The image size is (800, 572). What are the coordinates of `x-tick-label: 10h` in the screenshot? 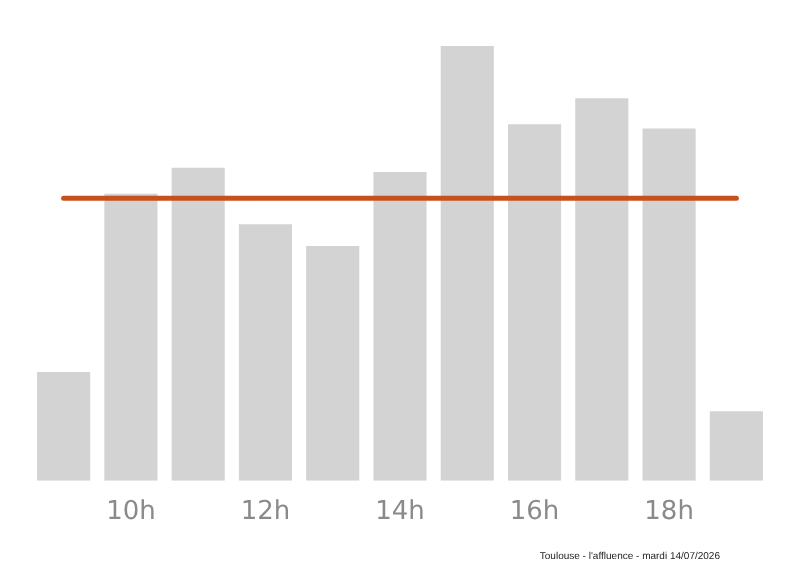 It's located at (131, 512).